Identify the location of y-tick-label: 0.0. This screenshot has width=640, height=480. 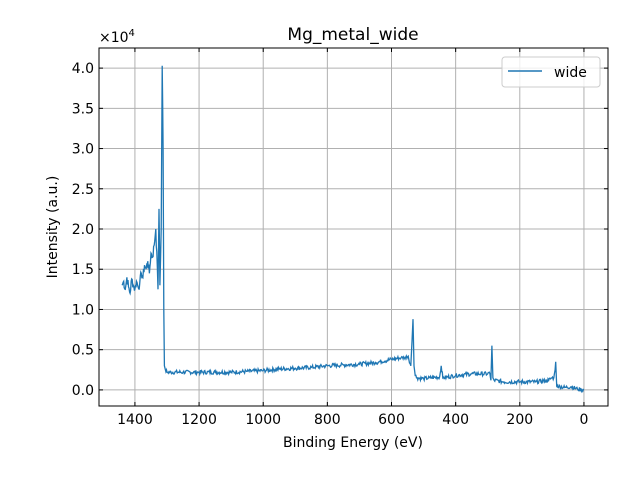
(83, 391).